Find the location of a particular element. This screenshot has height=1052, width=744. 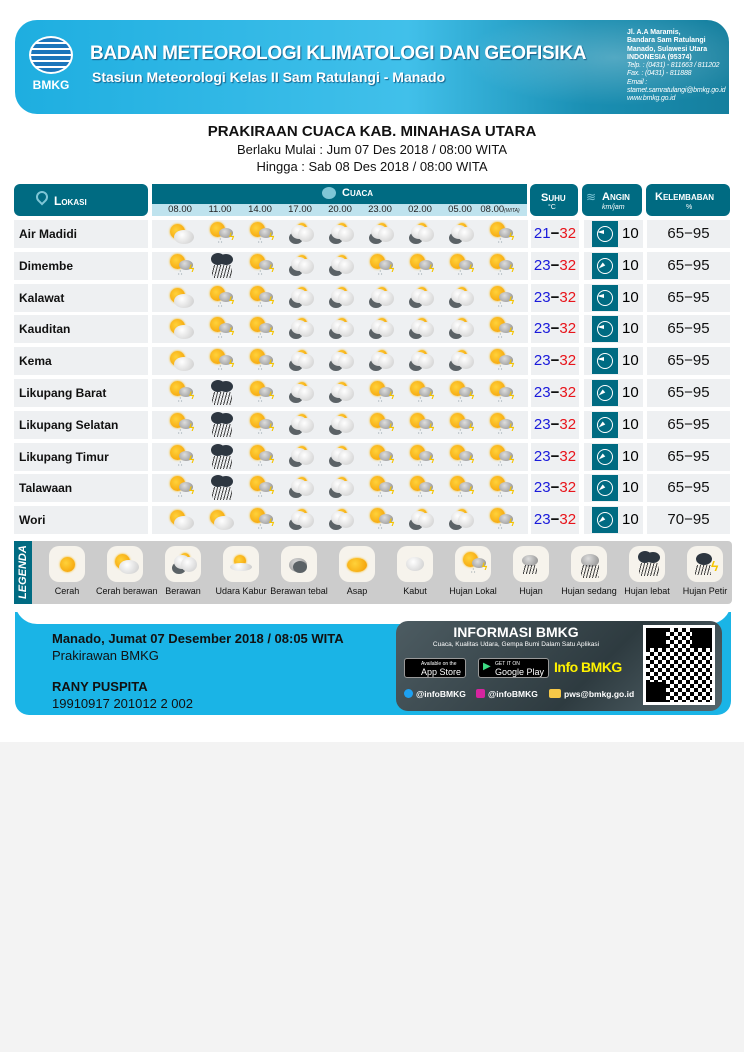

twitter-icon is located at coordinates (408, 693).